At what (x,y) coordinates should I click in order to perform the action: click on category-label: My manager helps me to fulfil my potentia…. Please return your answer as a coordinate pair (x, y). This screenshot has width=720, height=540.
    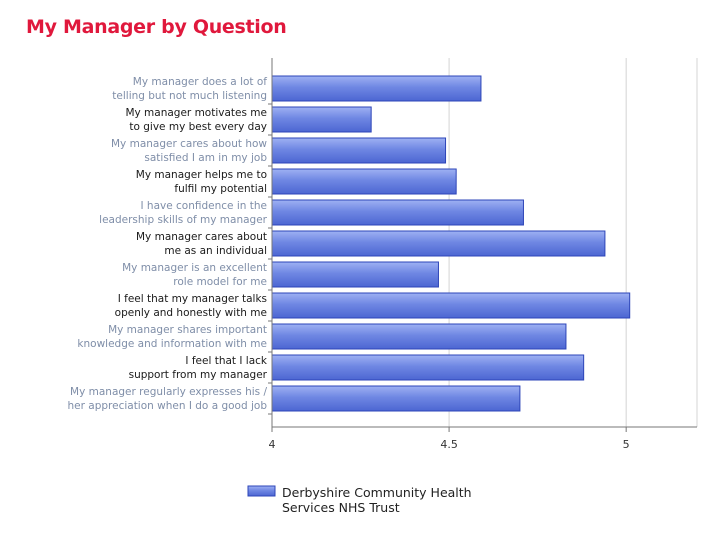
    Looking at the image, I should click on (201, 182).